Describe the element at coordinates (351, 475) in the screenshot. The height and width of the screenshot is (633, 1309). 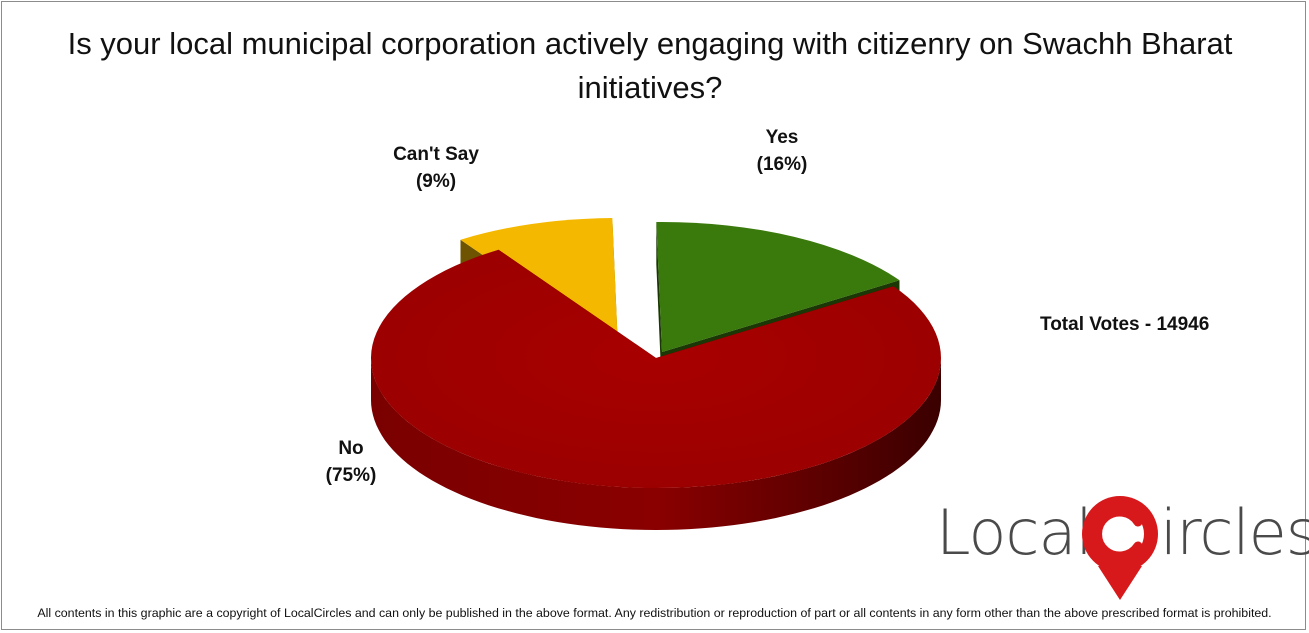
I see `slice-percent-no: (75%)` at that location.